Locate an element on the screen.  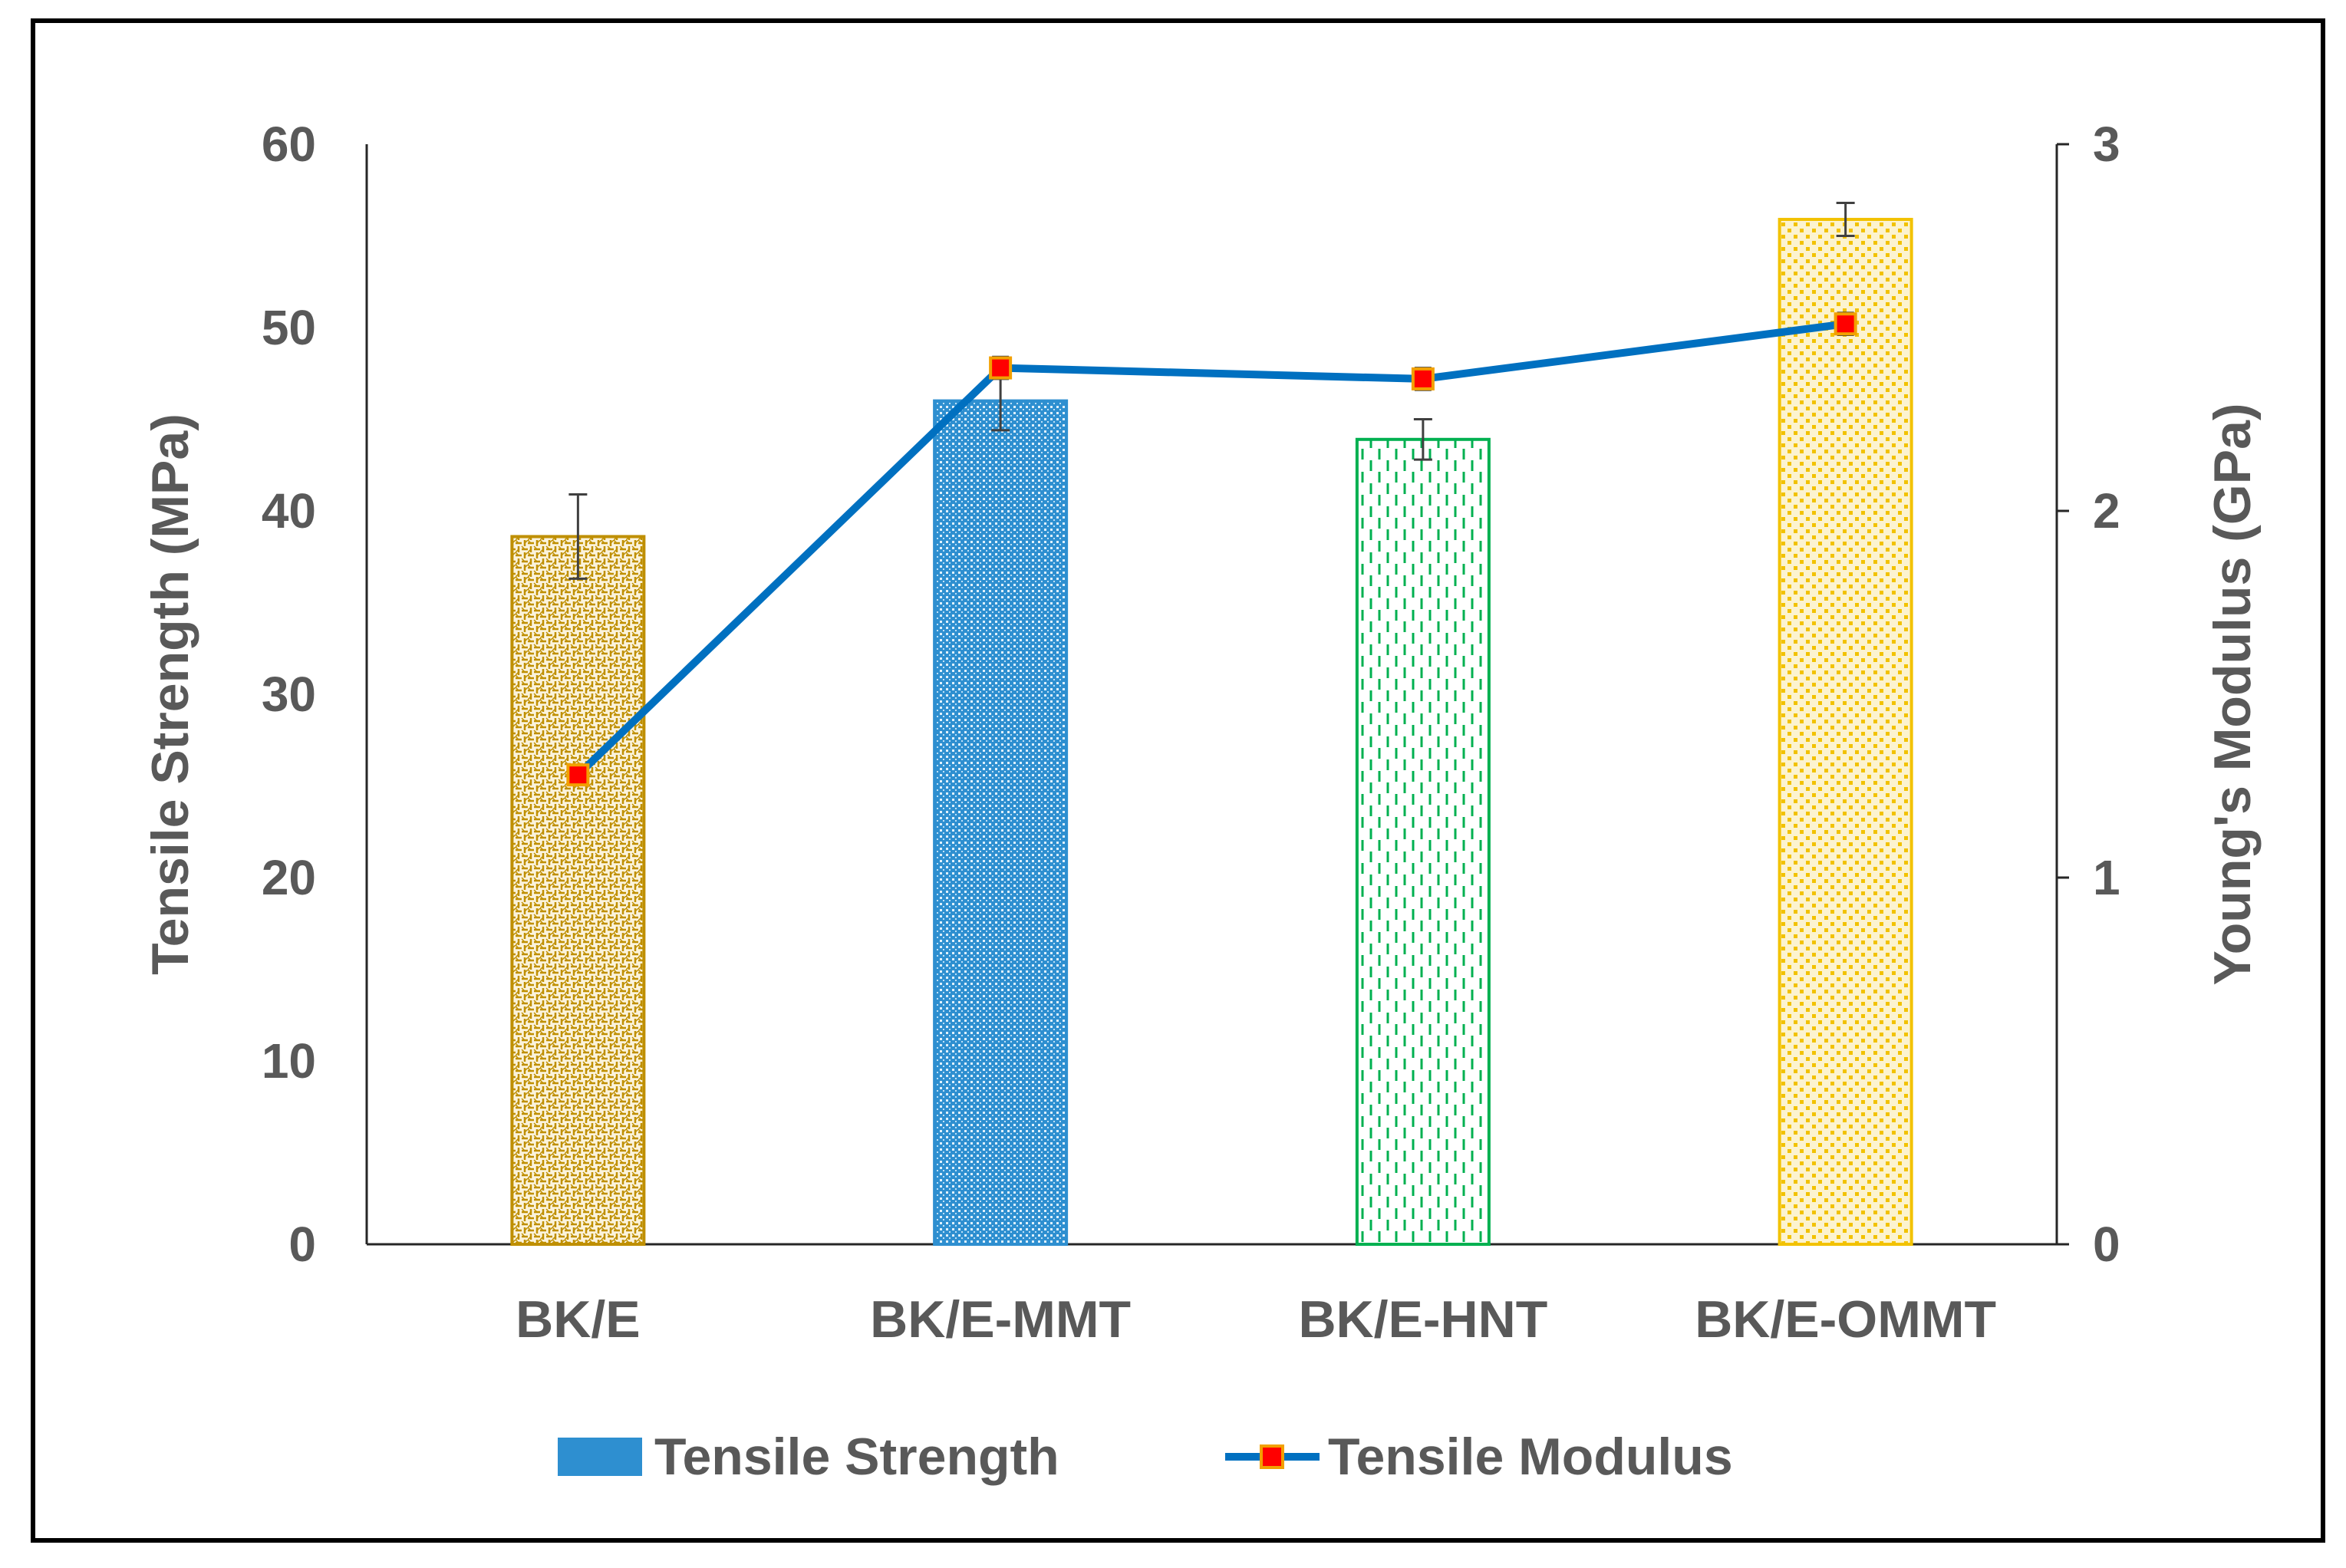
category-labels: BK/E BK/E-MMT BK/E-HNT BK/E-OMMT is located at coordinates (1256, 1319).